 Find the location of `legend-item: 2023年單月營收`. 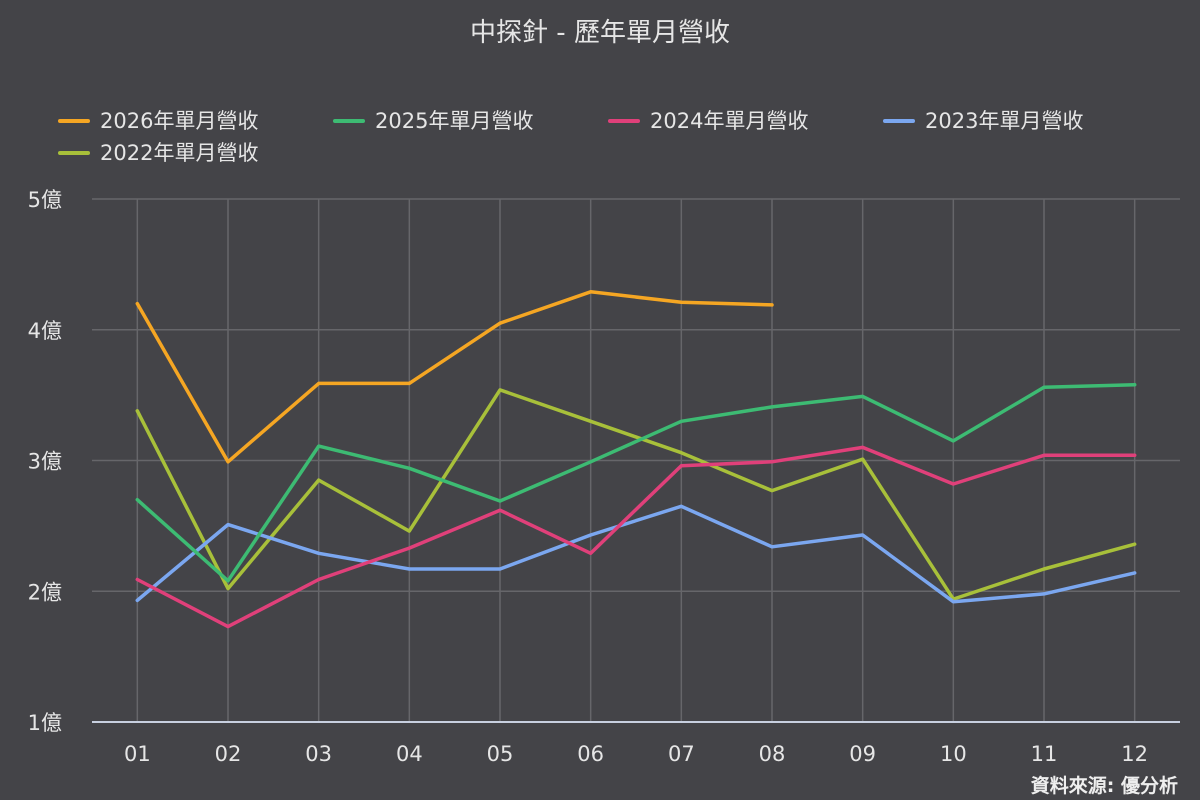

legend-item: 2023年單月營收 is located at coordinates (1020, 121).